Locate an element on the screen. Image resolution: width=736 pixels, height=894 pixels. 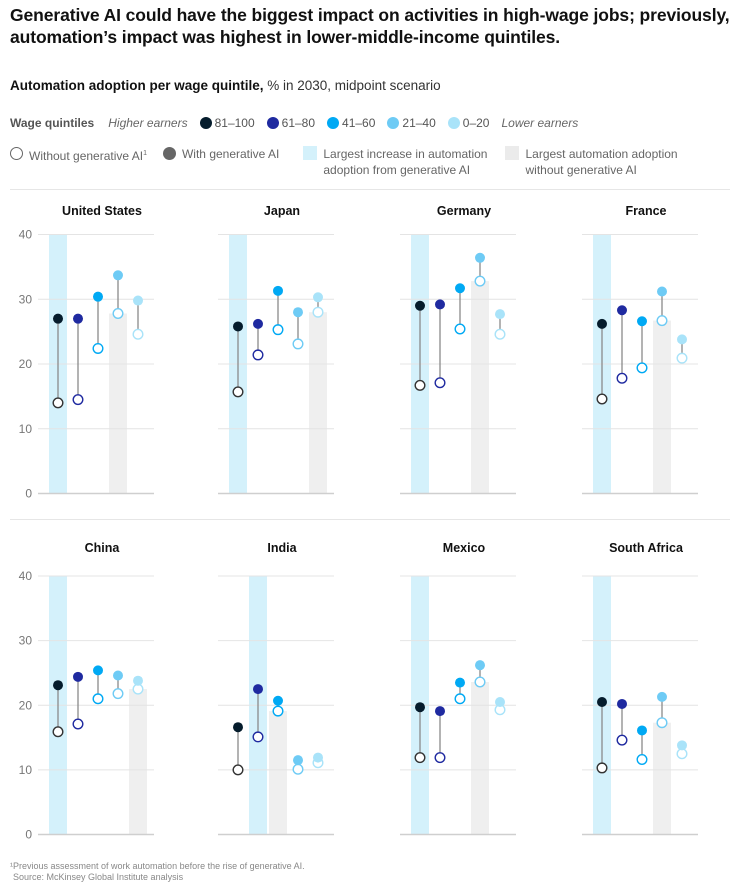
legend-quintile-label: 0–20 is located at coordinates (476, 123).